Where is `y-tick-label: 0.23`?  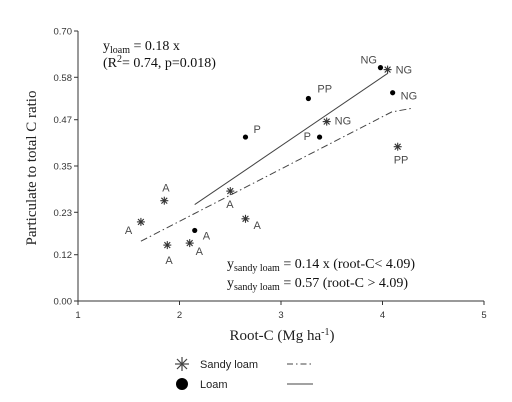 y-tick-label: 0.23 is located at coordinates (63, 213).